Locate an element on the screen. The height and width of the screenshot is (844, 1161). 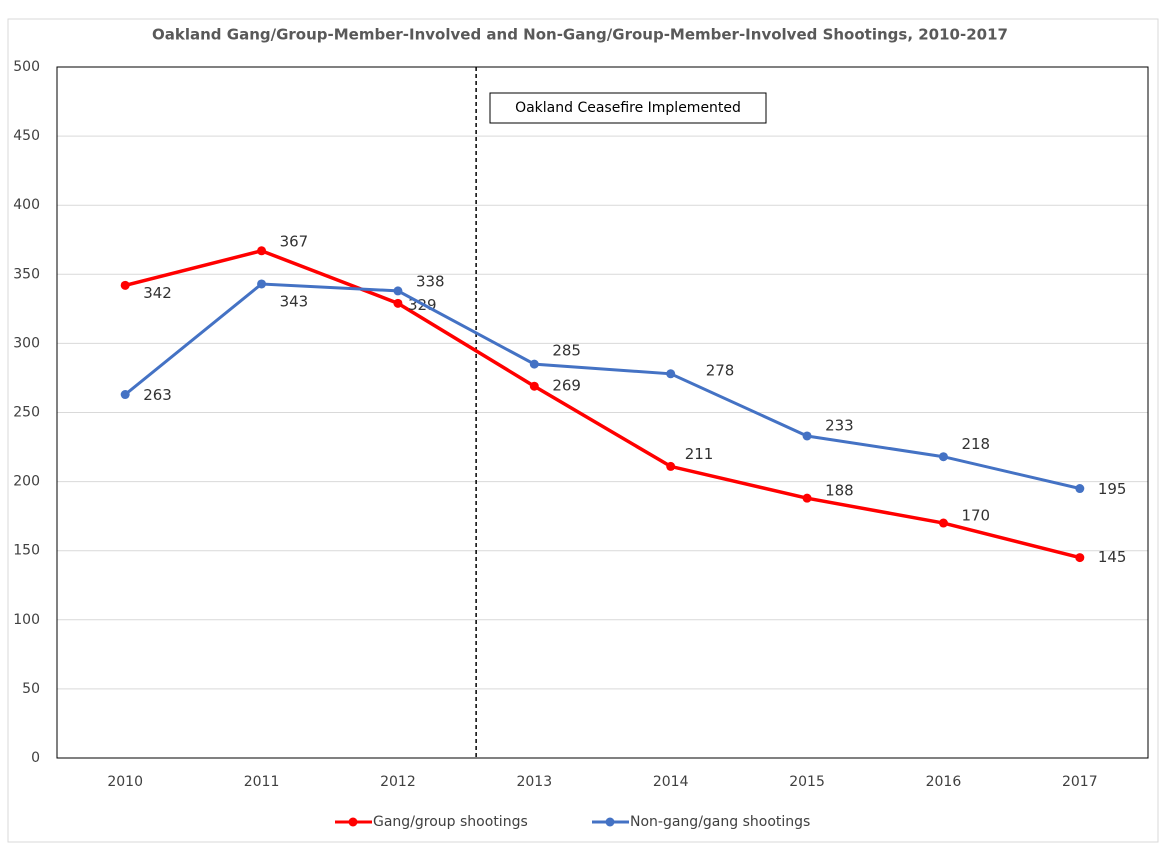
x-tick-label: 2014 is located at coordinates (671, 782).